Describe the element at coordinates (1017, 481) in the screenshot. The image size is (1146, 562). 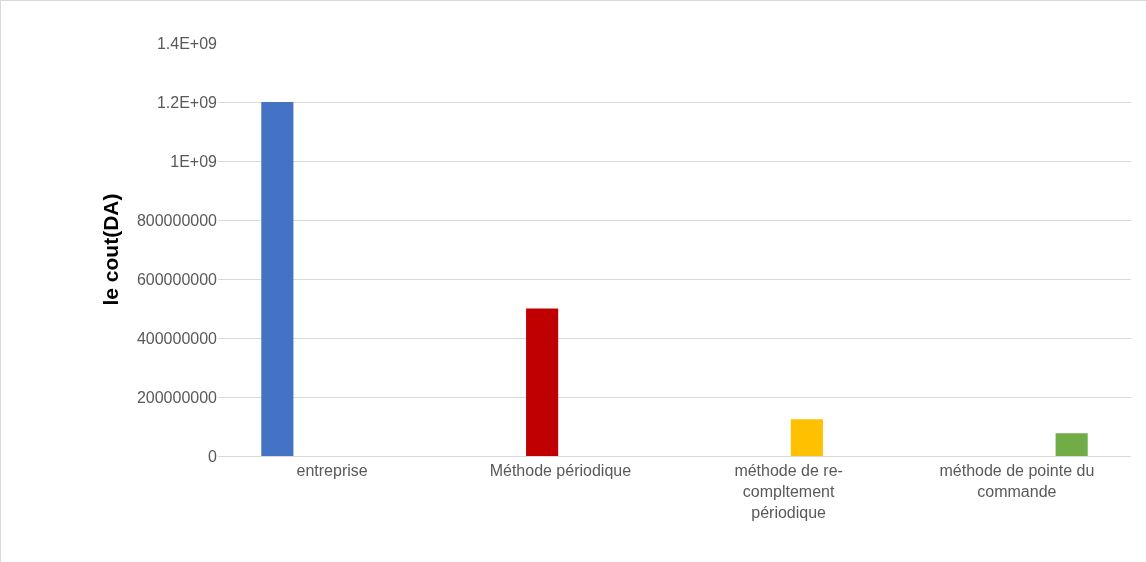
I see `x-tick-label: méthode de pointe du commande` at that location.